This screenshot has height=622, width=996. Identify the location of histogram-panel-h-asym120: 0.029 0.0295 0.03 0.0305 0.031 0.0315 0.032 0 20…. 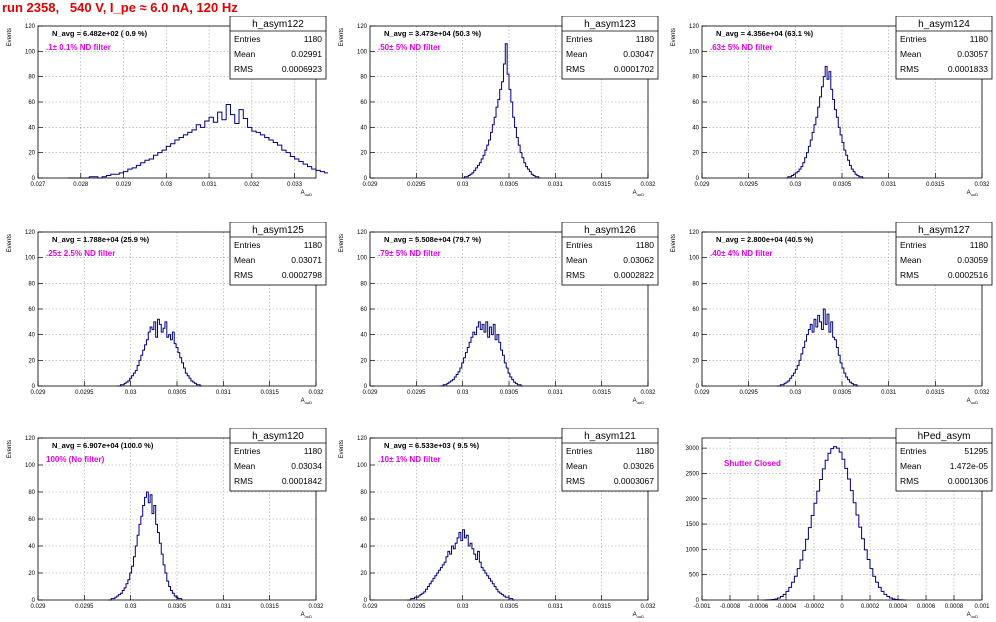
(164, 523).